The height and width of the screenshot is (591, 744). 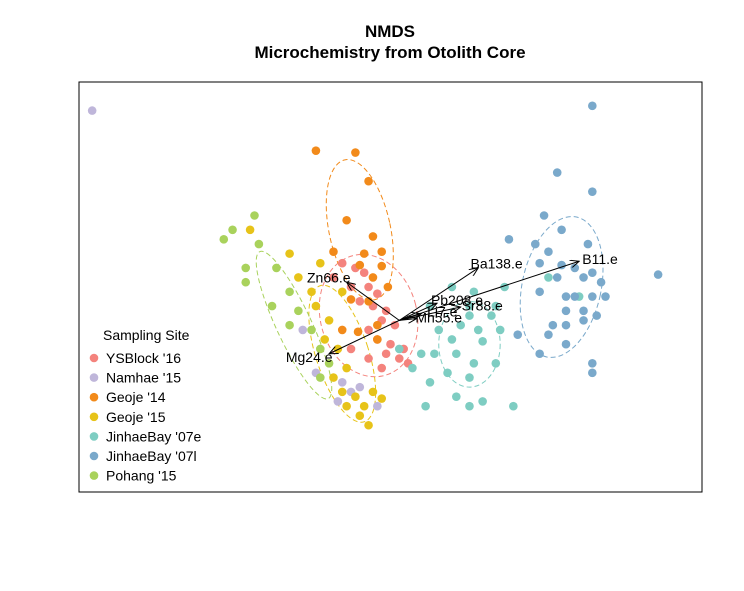 I want to click on vector-label-7: Mg24.e, so click(x=309, y=357).